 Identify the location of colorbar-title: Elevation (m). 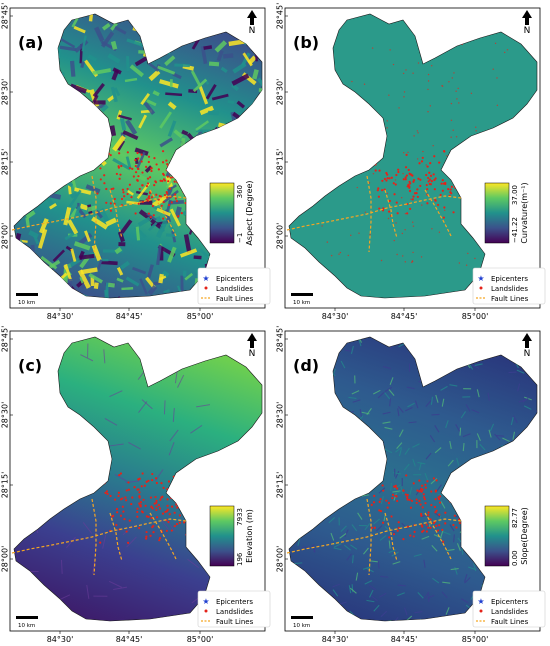
(249, 536).